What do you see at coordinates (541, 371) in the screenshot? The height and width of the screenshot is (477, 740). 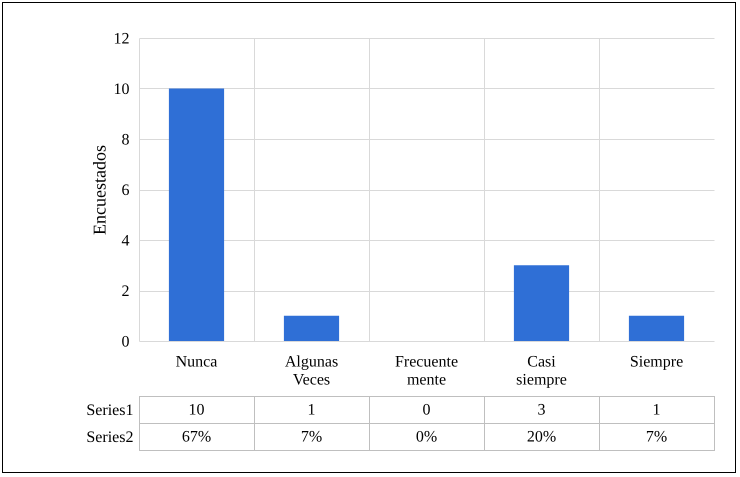 I see `x-tick-label: Casi siempre` at bounding box center [541, 371].